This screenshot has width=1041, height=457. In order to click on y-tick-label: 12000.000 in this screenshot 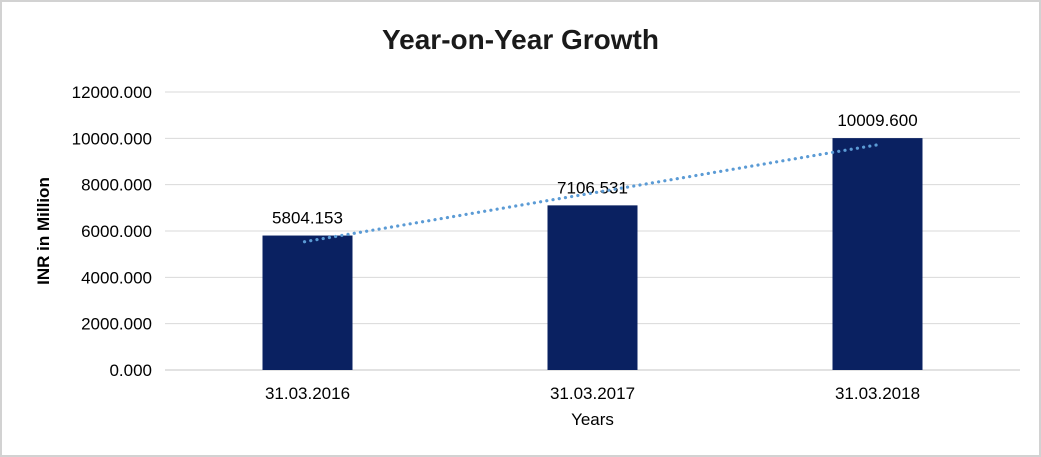, I will do `click(112, 92)`.